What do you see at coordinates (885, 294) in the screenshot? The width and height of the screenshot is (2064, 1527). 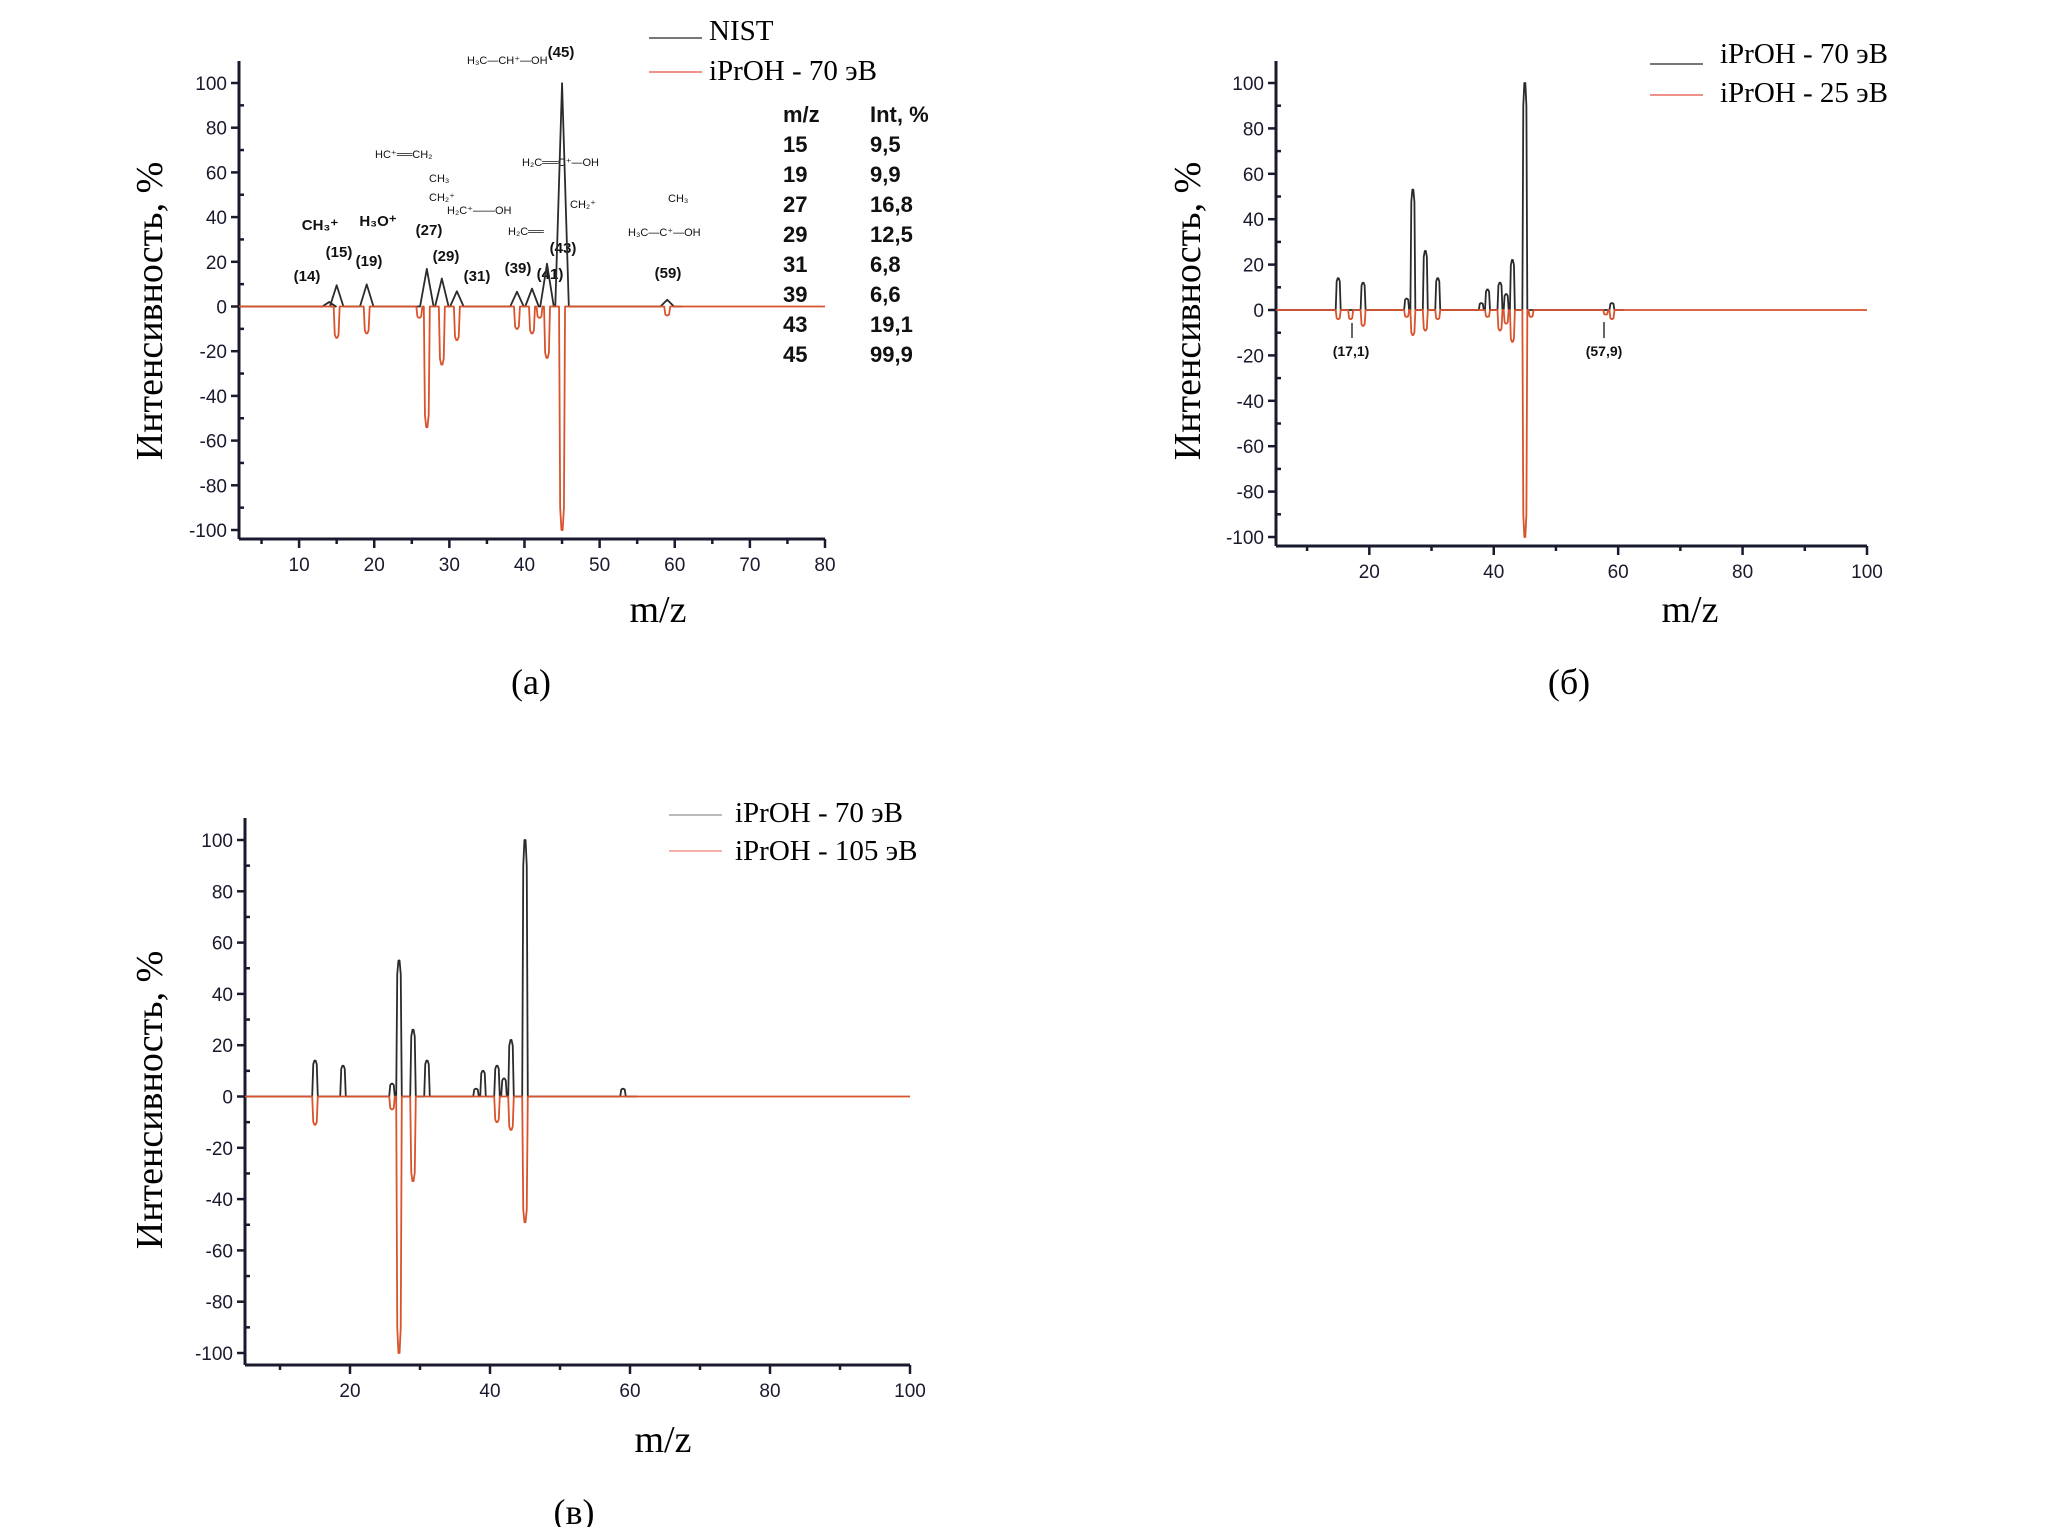 I see `table-cell-int: 6,6` at bounding box center [885, 294].